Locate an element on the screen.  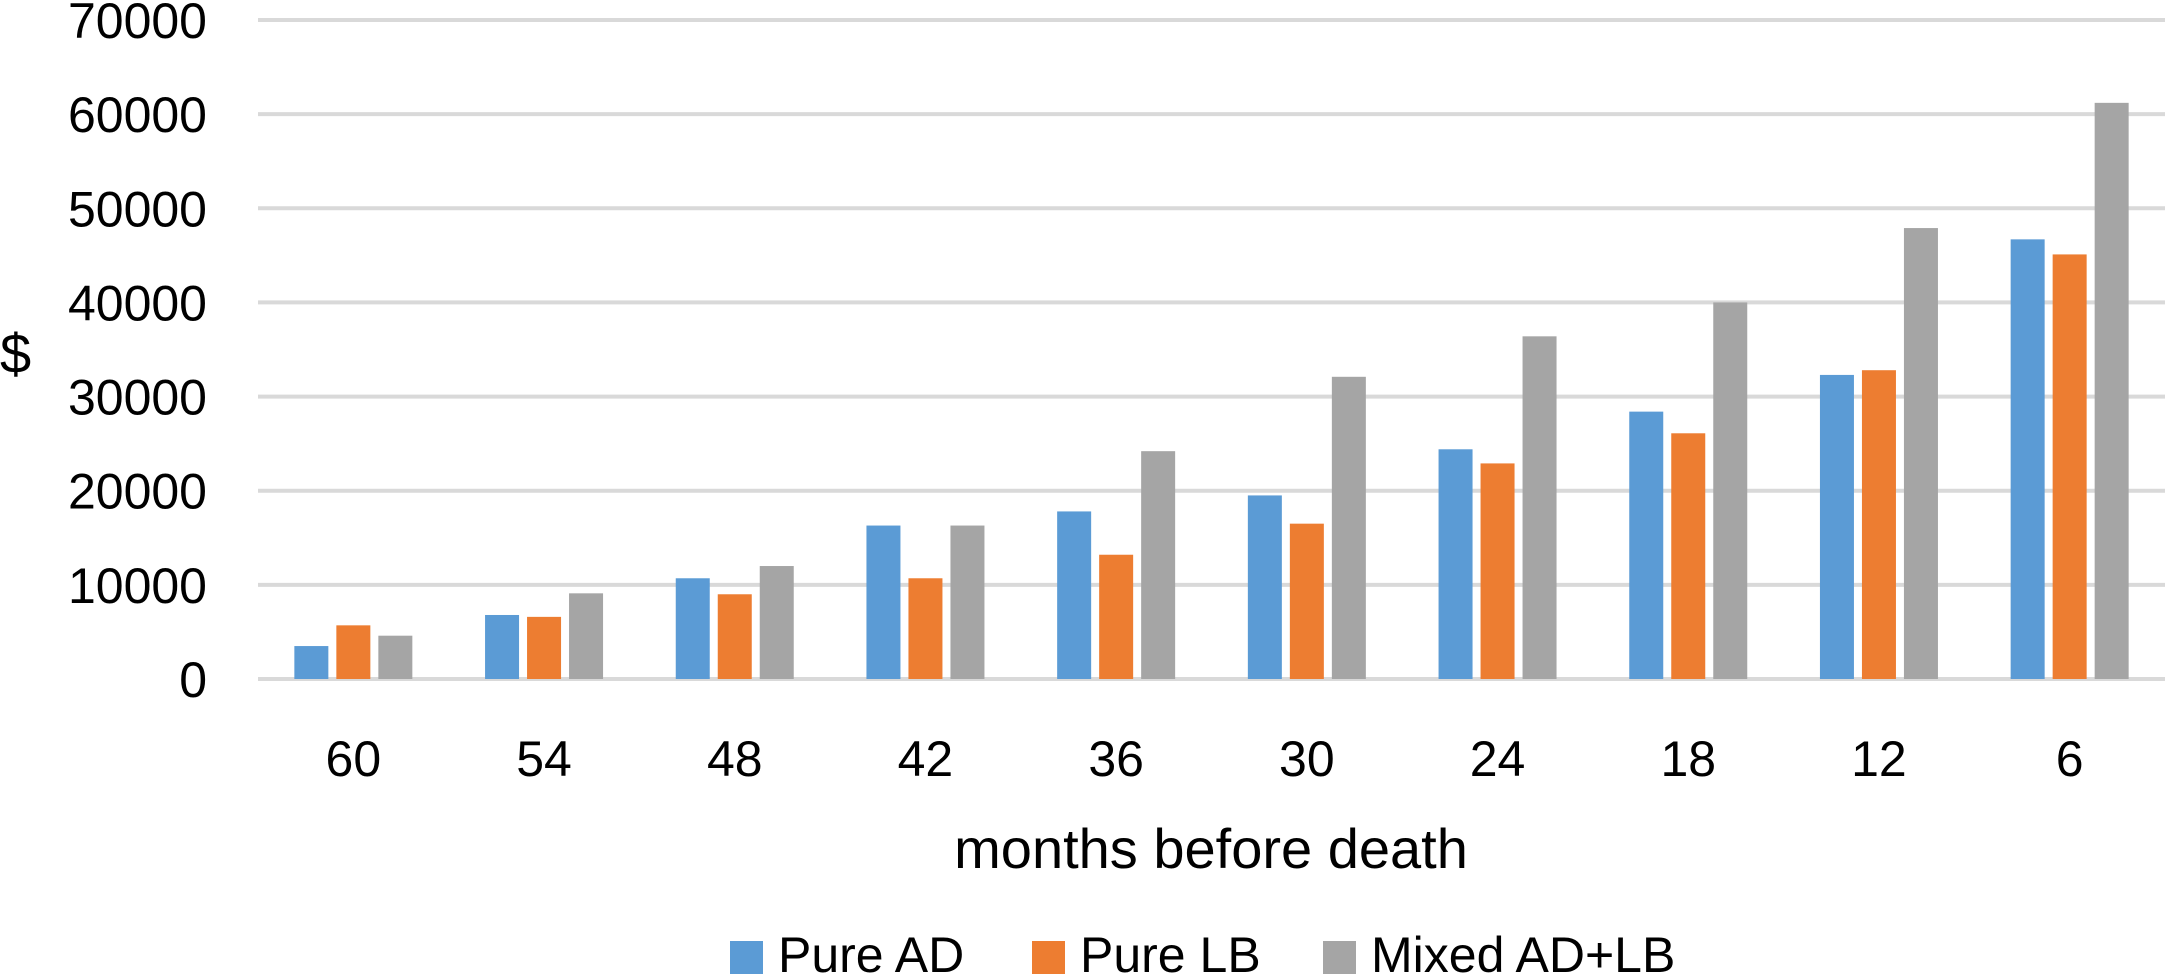
legend-label: Mixed AD+LB is located at coordinates (1523, 951).